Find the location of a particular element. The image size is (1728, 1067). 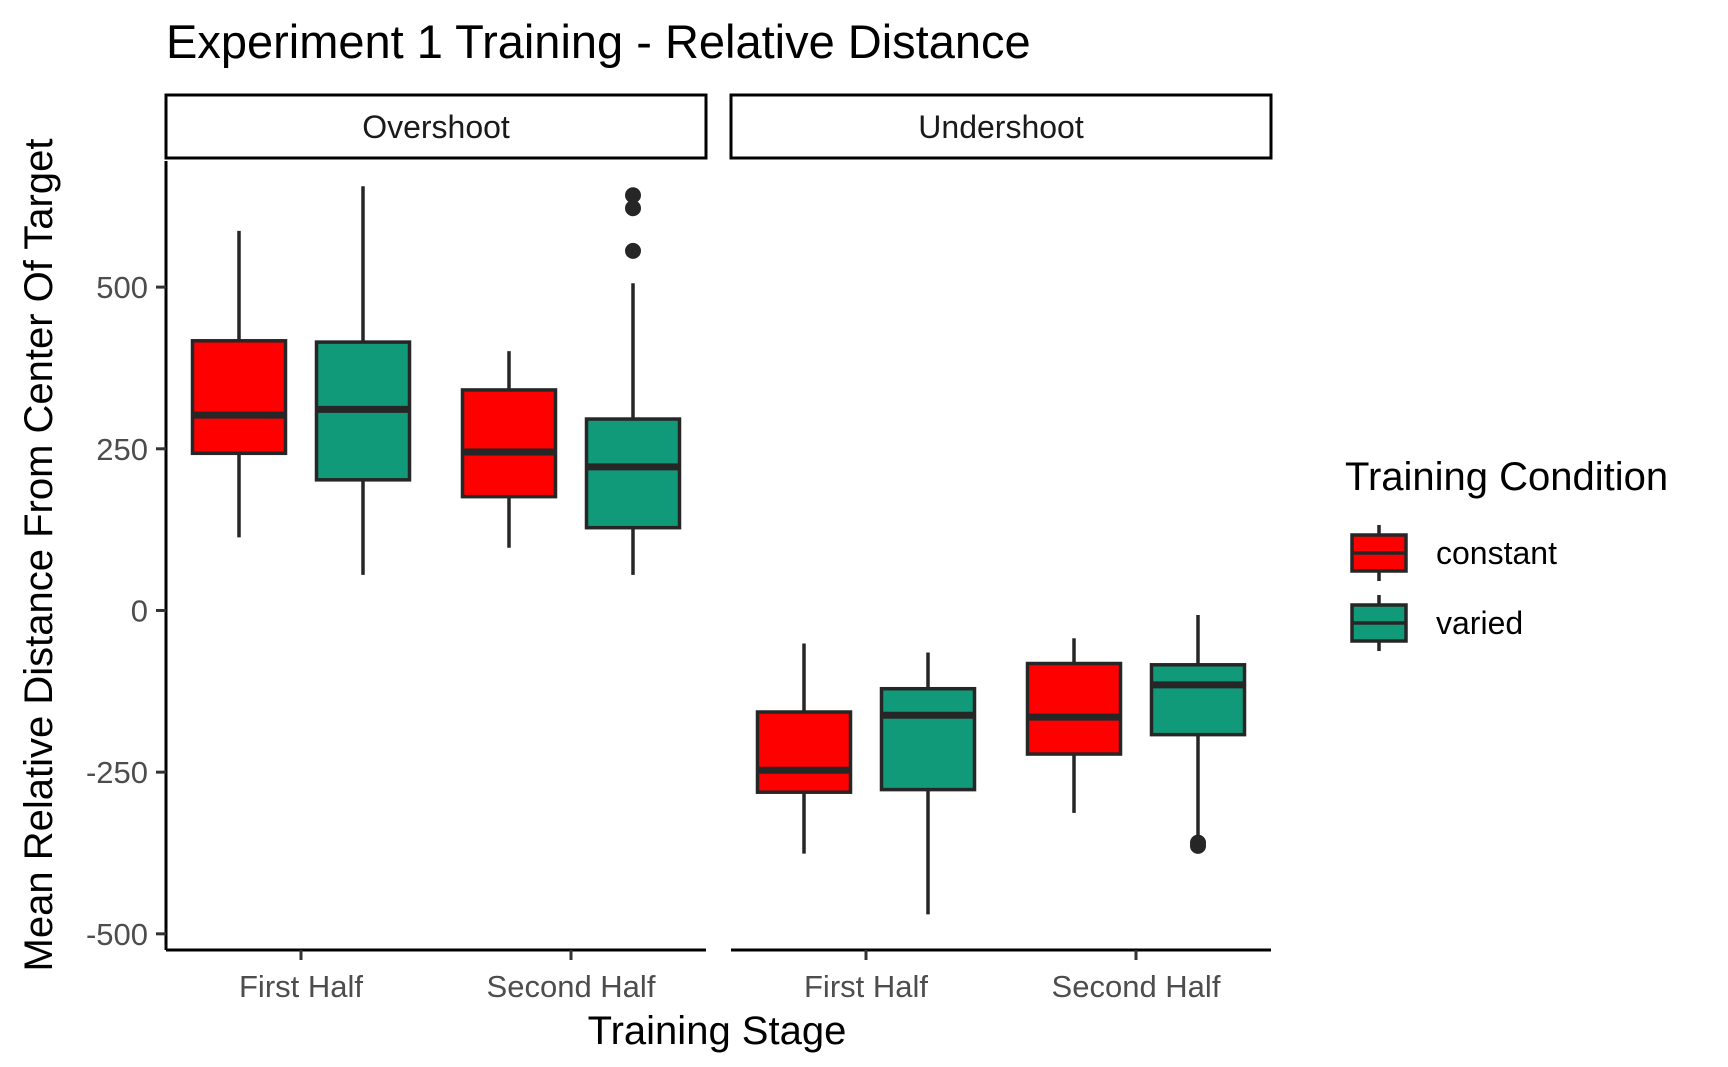

y-tick-label: 250 is located at coordinates (122, 449).